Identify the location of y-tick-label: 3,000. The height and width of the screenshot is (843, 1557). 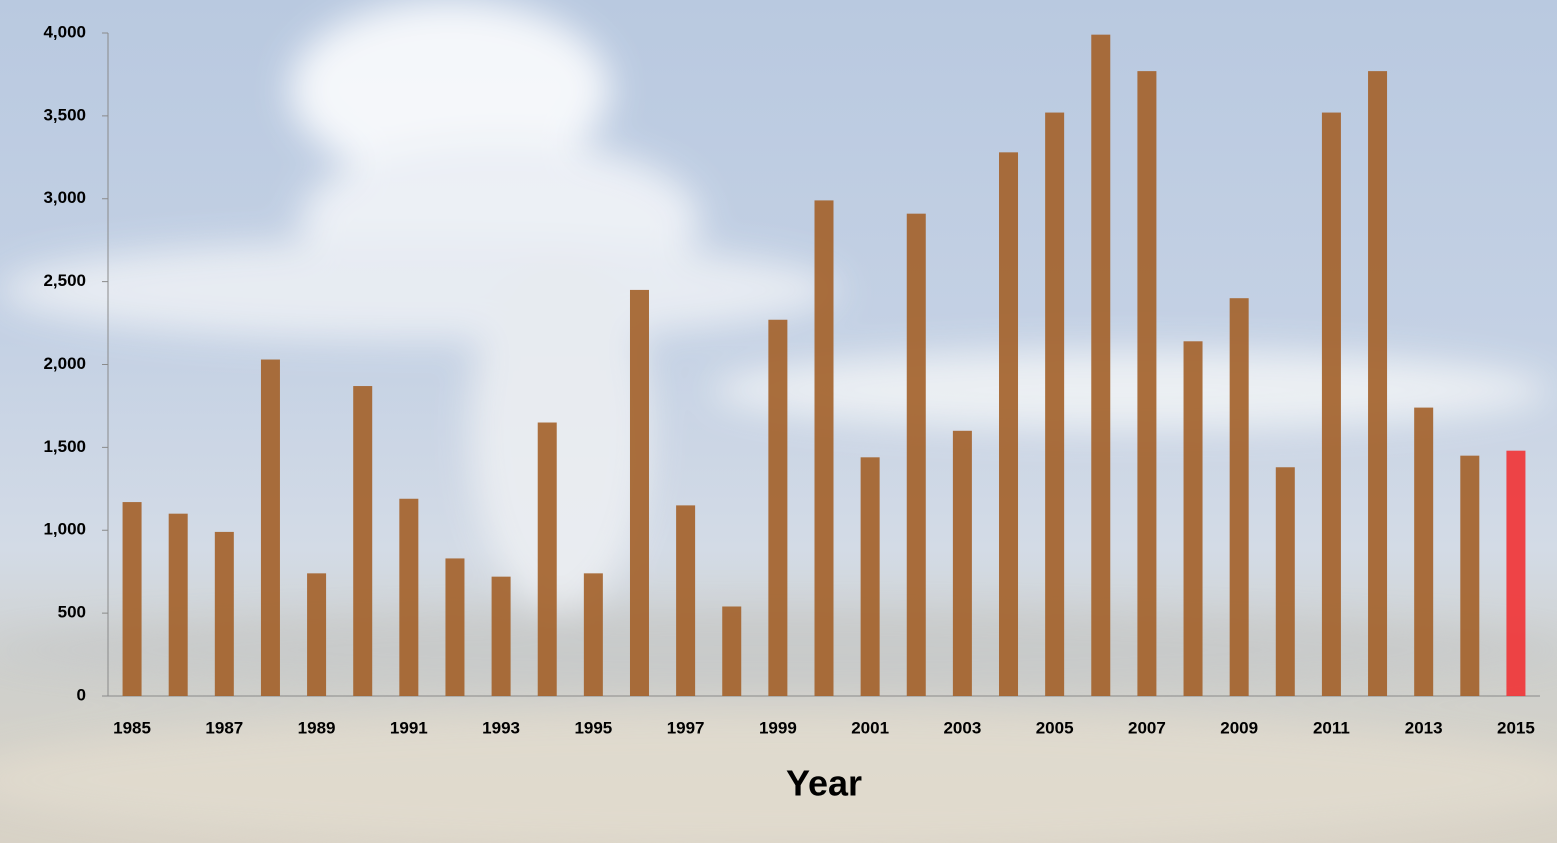
(64, 197).